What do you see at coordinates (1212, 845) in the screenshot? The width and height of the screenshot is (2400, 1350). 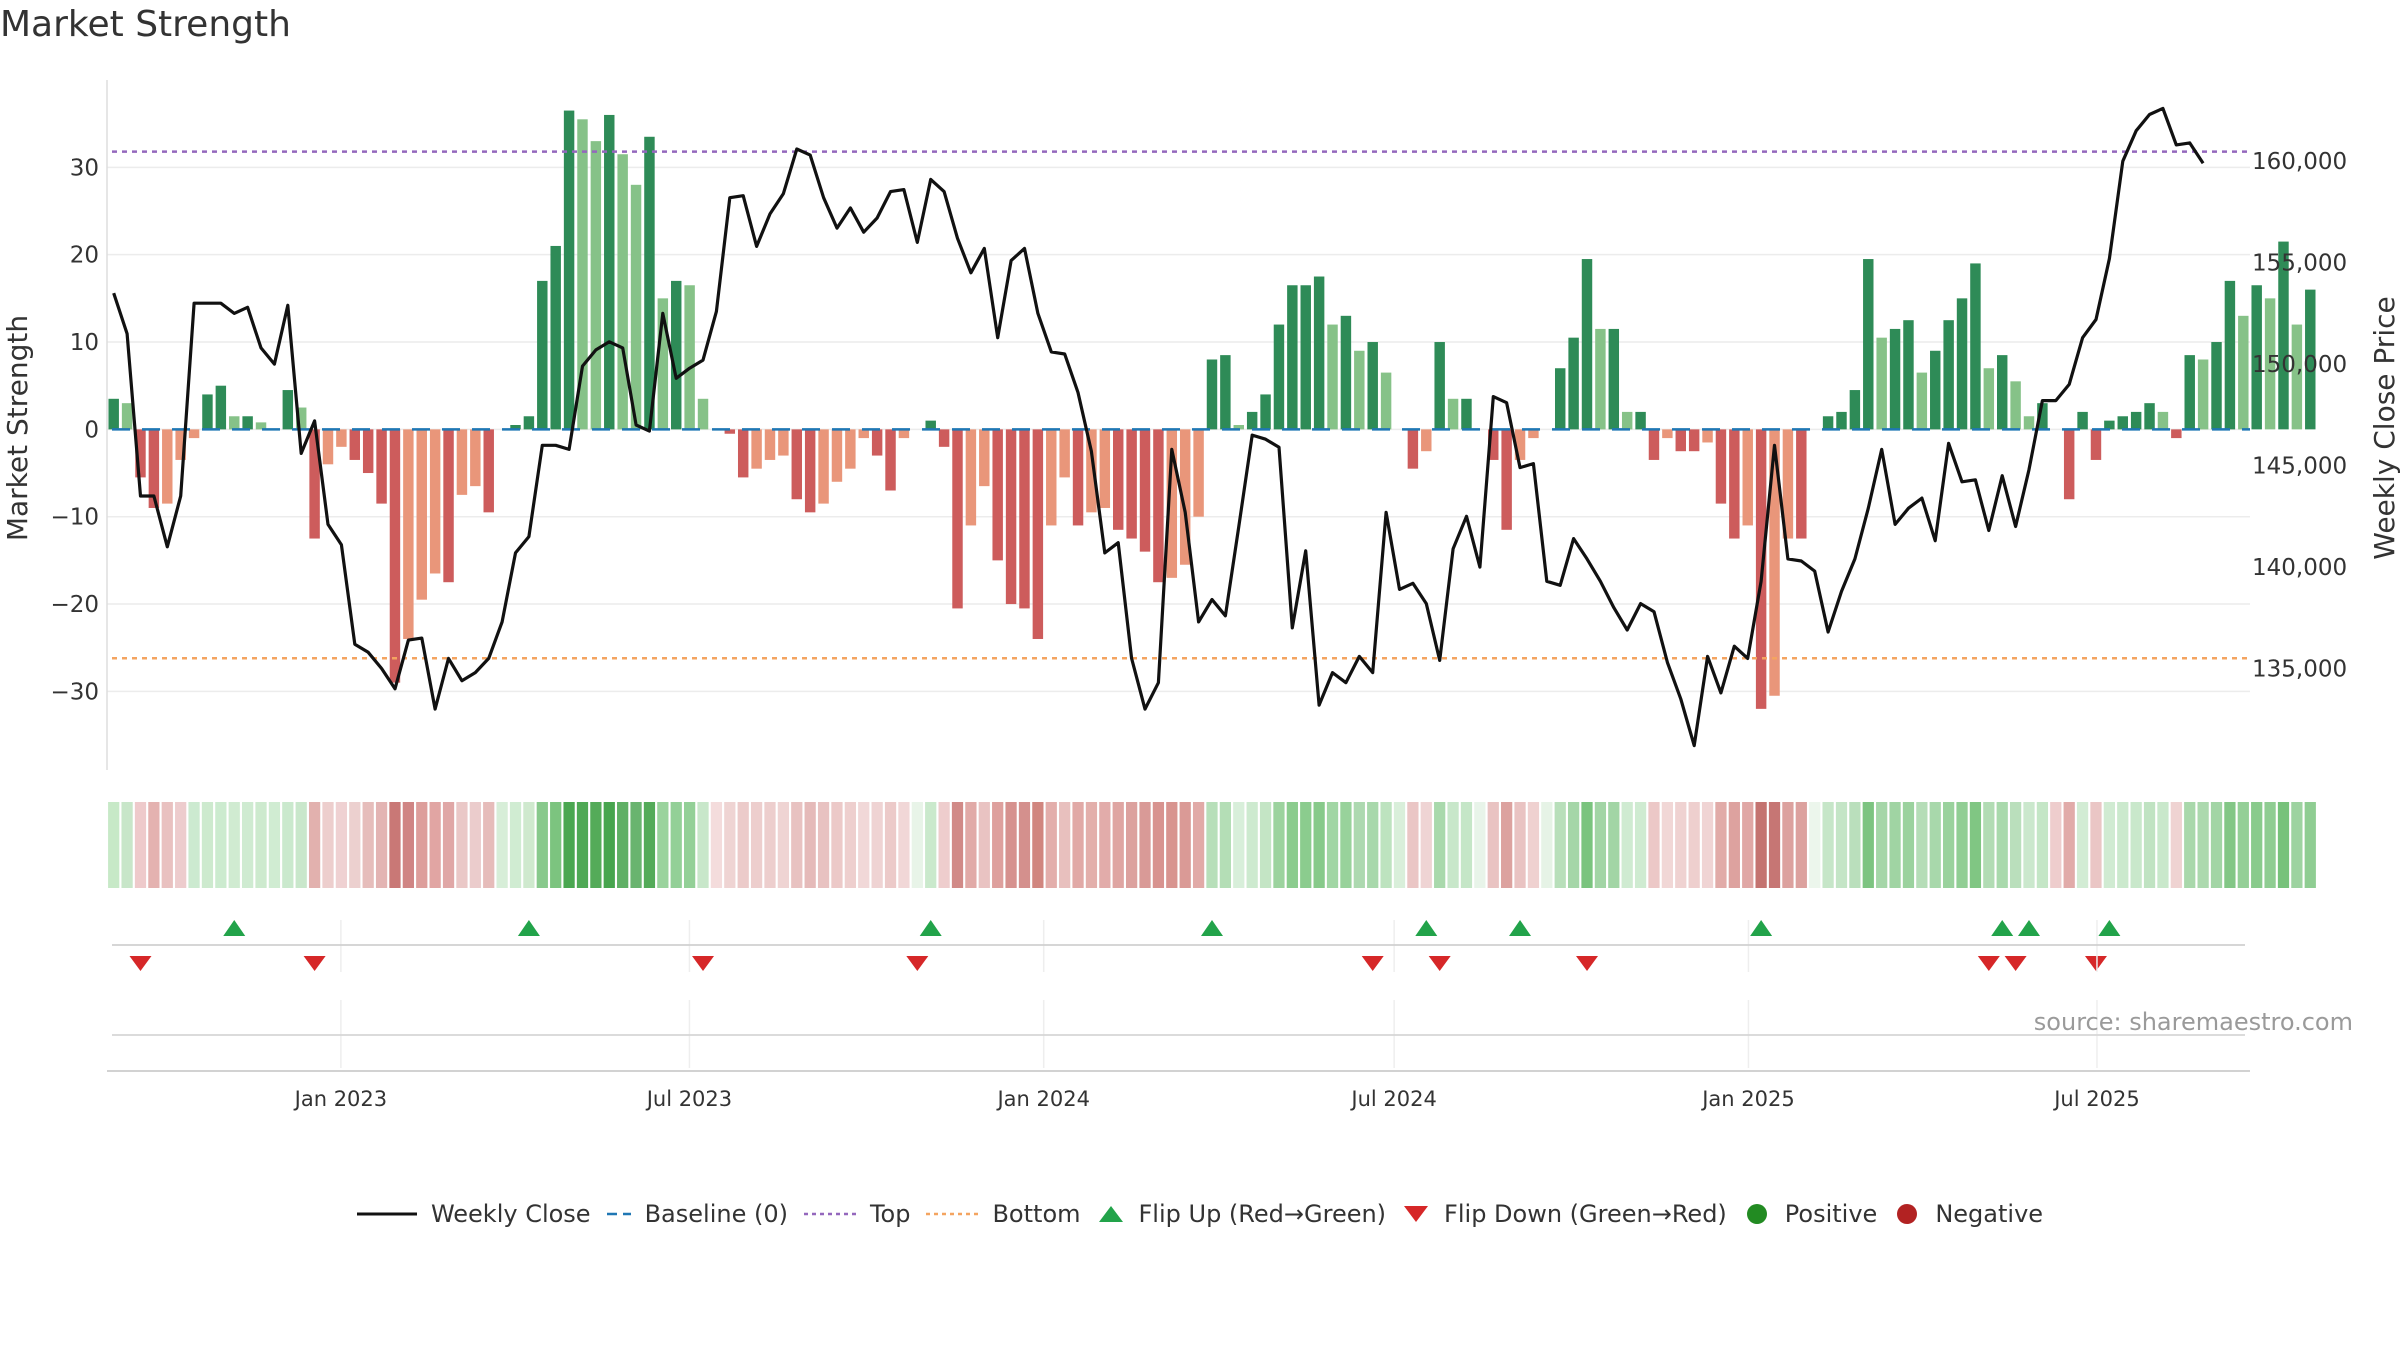 I see `strength-heat-band` at bounding box center [1212, 845].